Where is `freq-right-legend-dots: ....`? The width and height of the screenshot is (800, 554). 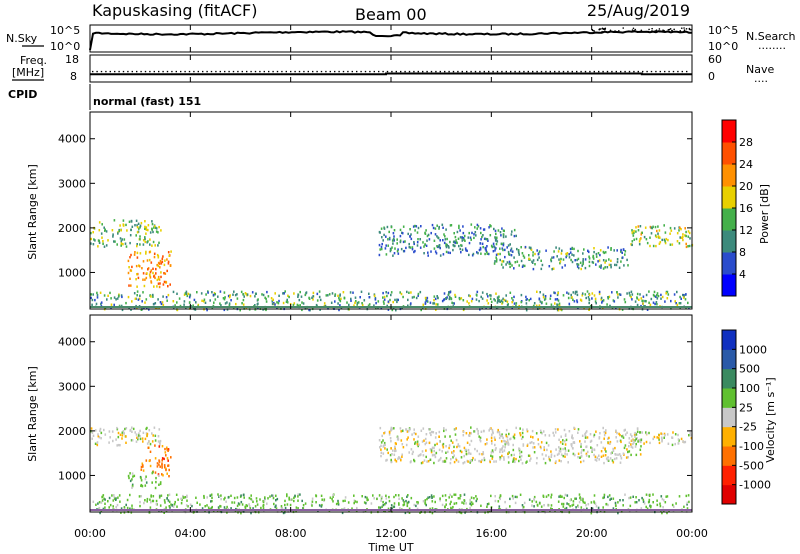
freq-right-legend-dots: .... is located at coordinates (761, 78).